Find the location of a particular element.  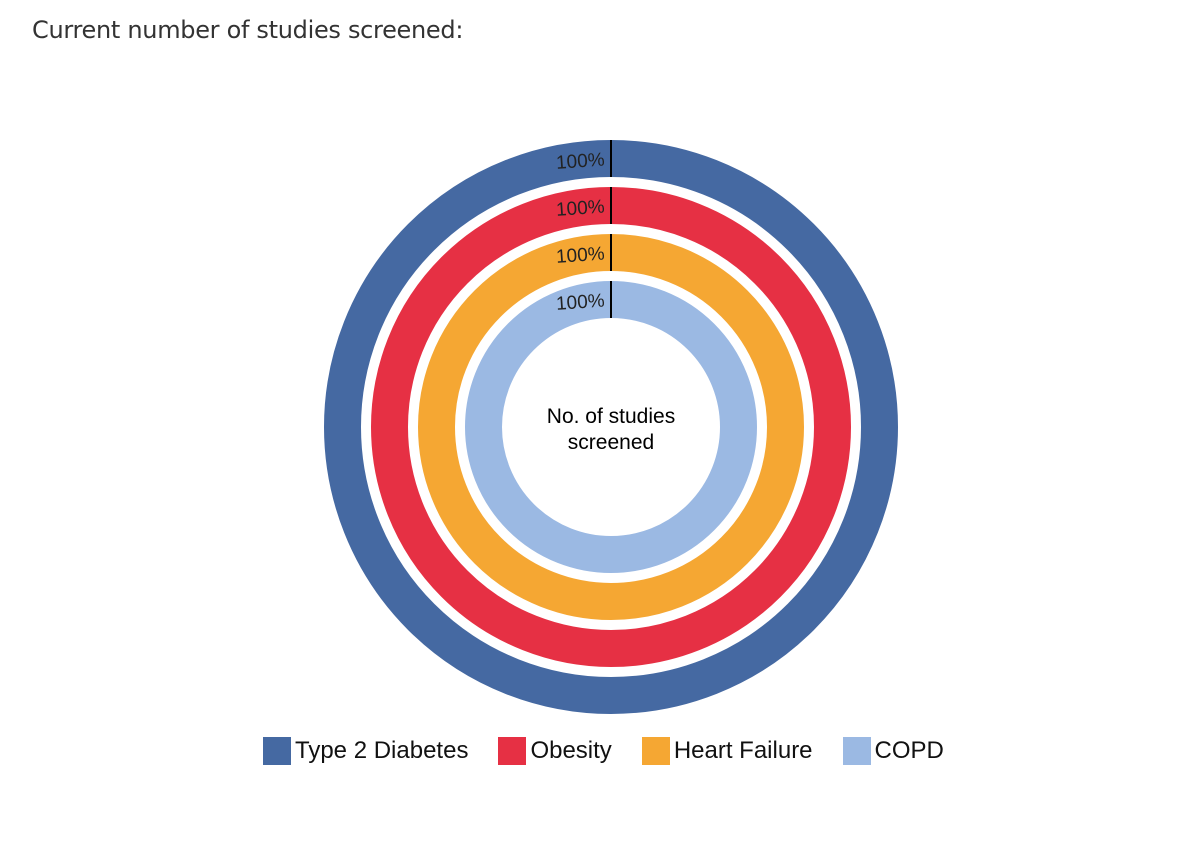

center-label-line-2: screened is located at coordinates (611, 442).